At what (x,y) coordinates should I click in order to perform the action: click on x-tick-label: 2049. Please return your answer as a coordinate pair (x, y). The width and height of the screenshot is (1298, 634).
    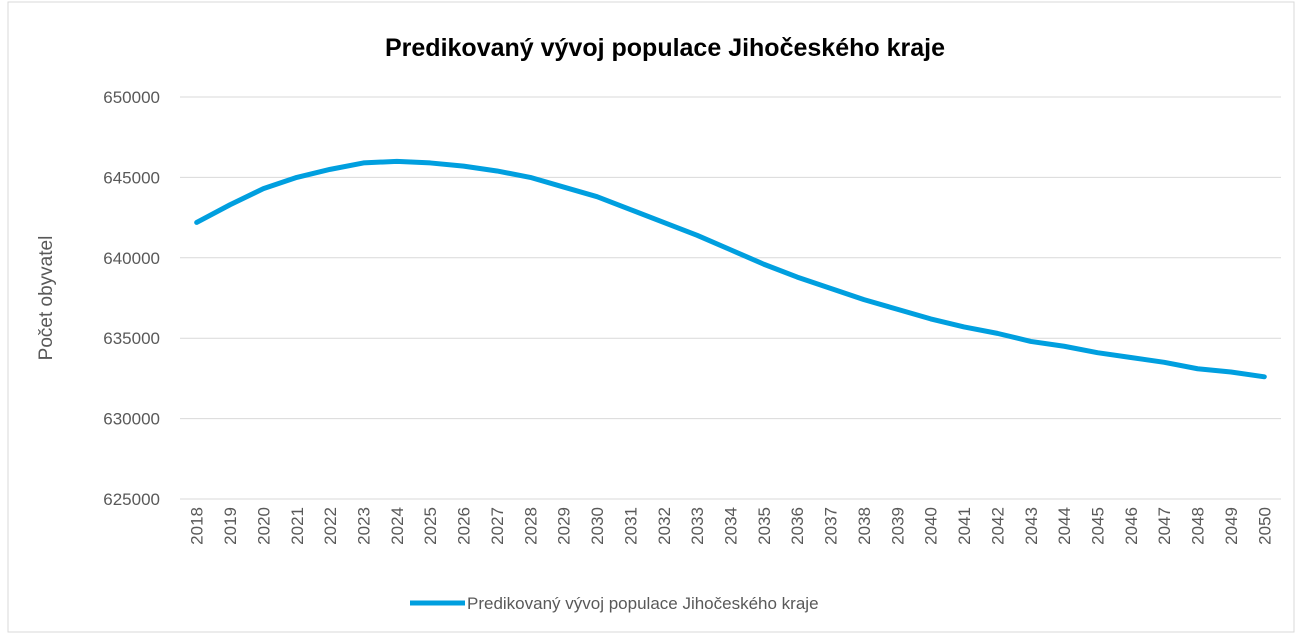
    Looking at the image, I should click on (1231, 526).